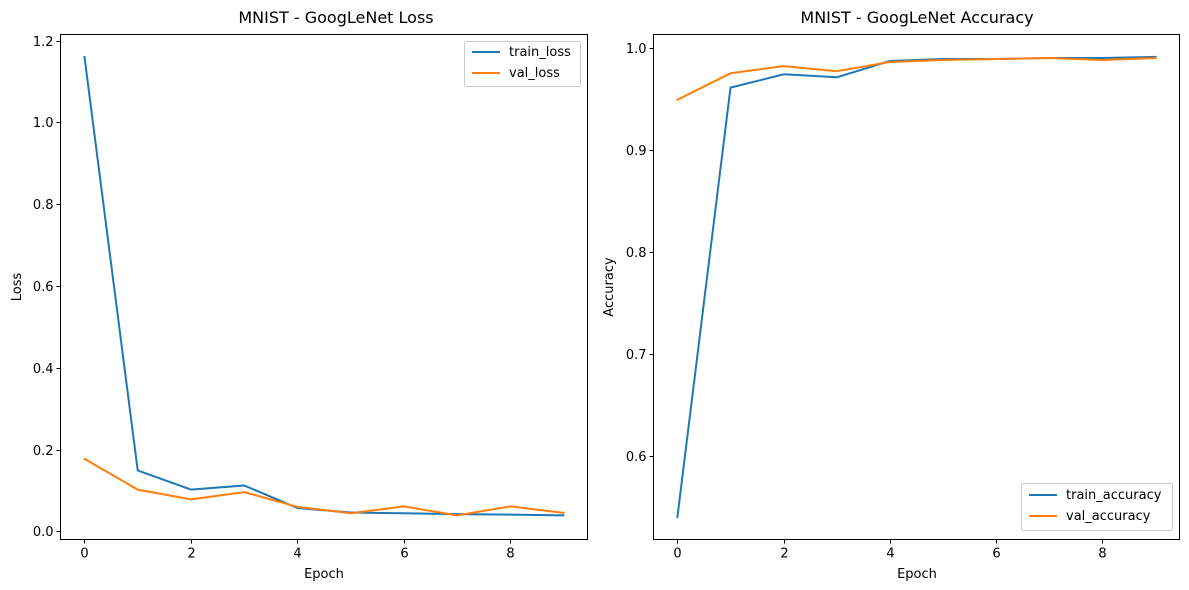 This screenshot has width=1189, height=590. What do you see at coordinates (324, 487) in the screenshot?
I see `loss-series-val-loss` at bounding box center [324, 487].